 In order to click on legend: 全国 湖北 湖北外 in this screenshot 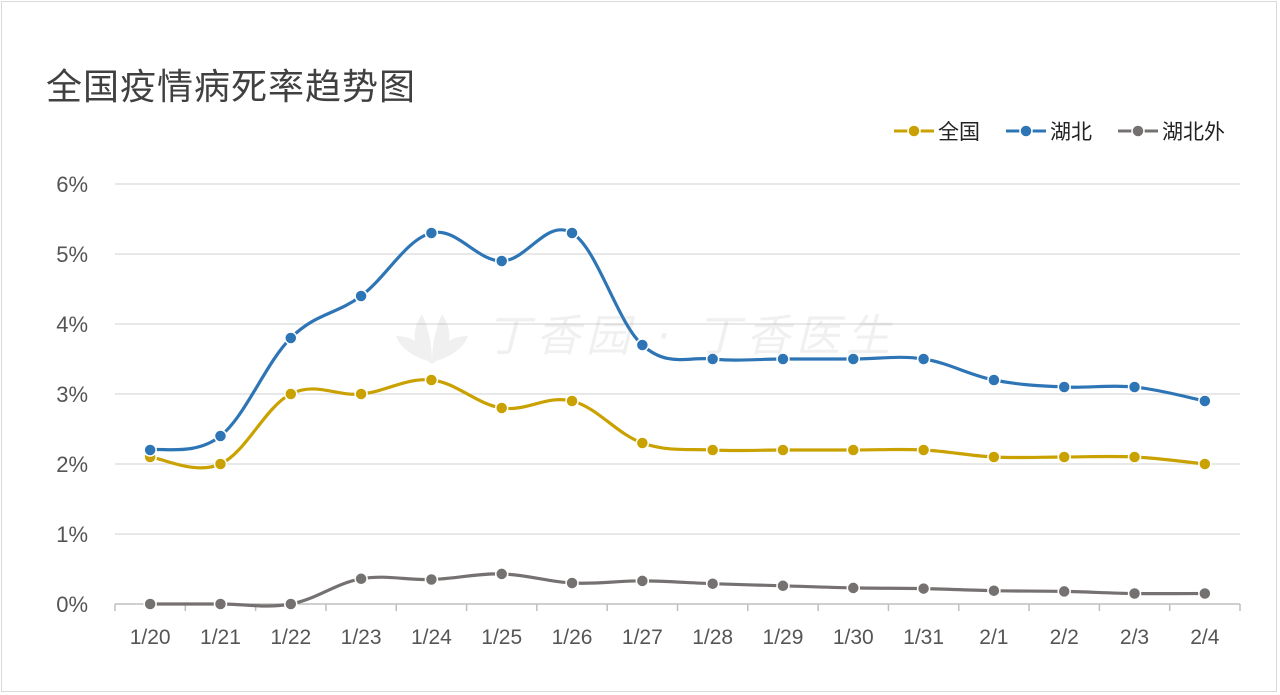, I will do `click(1059, 131)`.